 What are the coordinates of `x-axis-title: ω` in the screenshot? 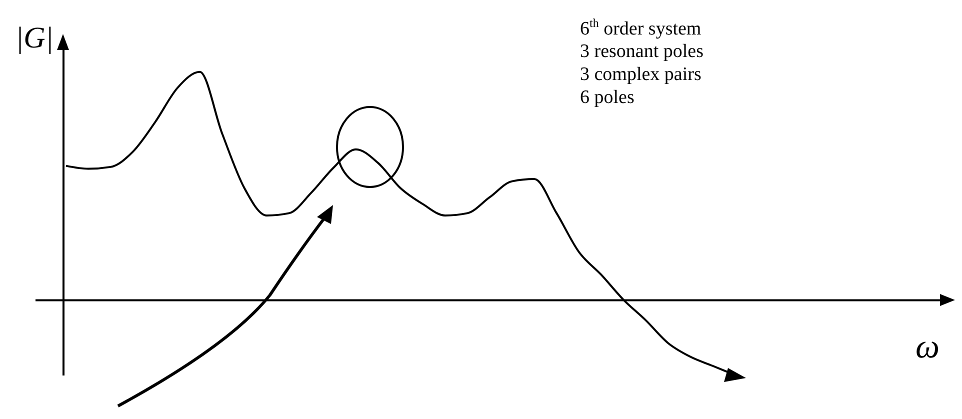 It's located at (928, 347).